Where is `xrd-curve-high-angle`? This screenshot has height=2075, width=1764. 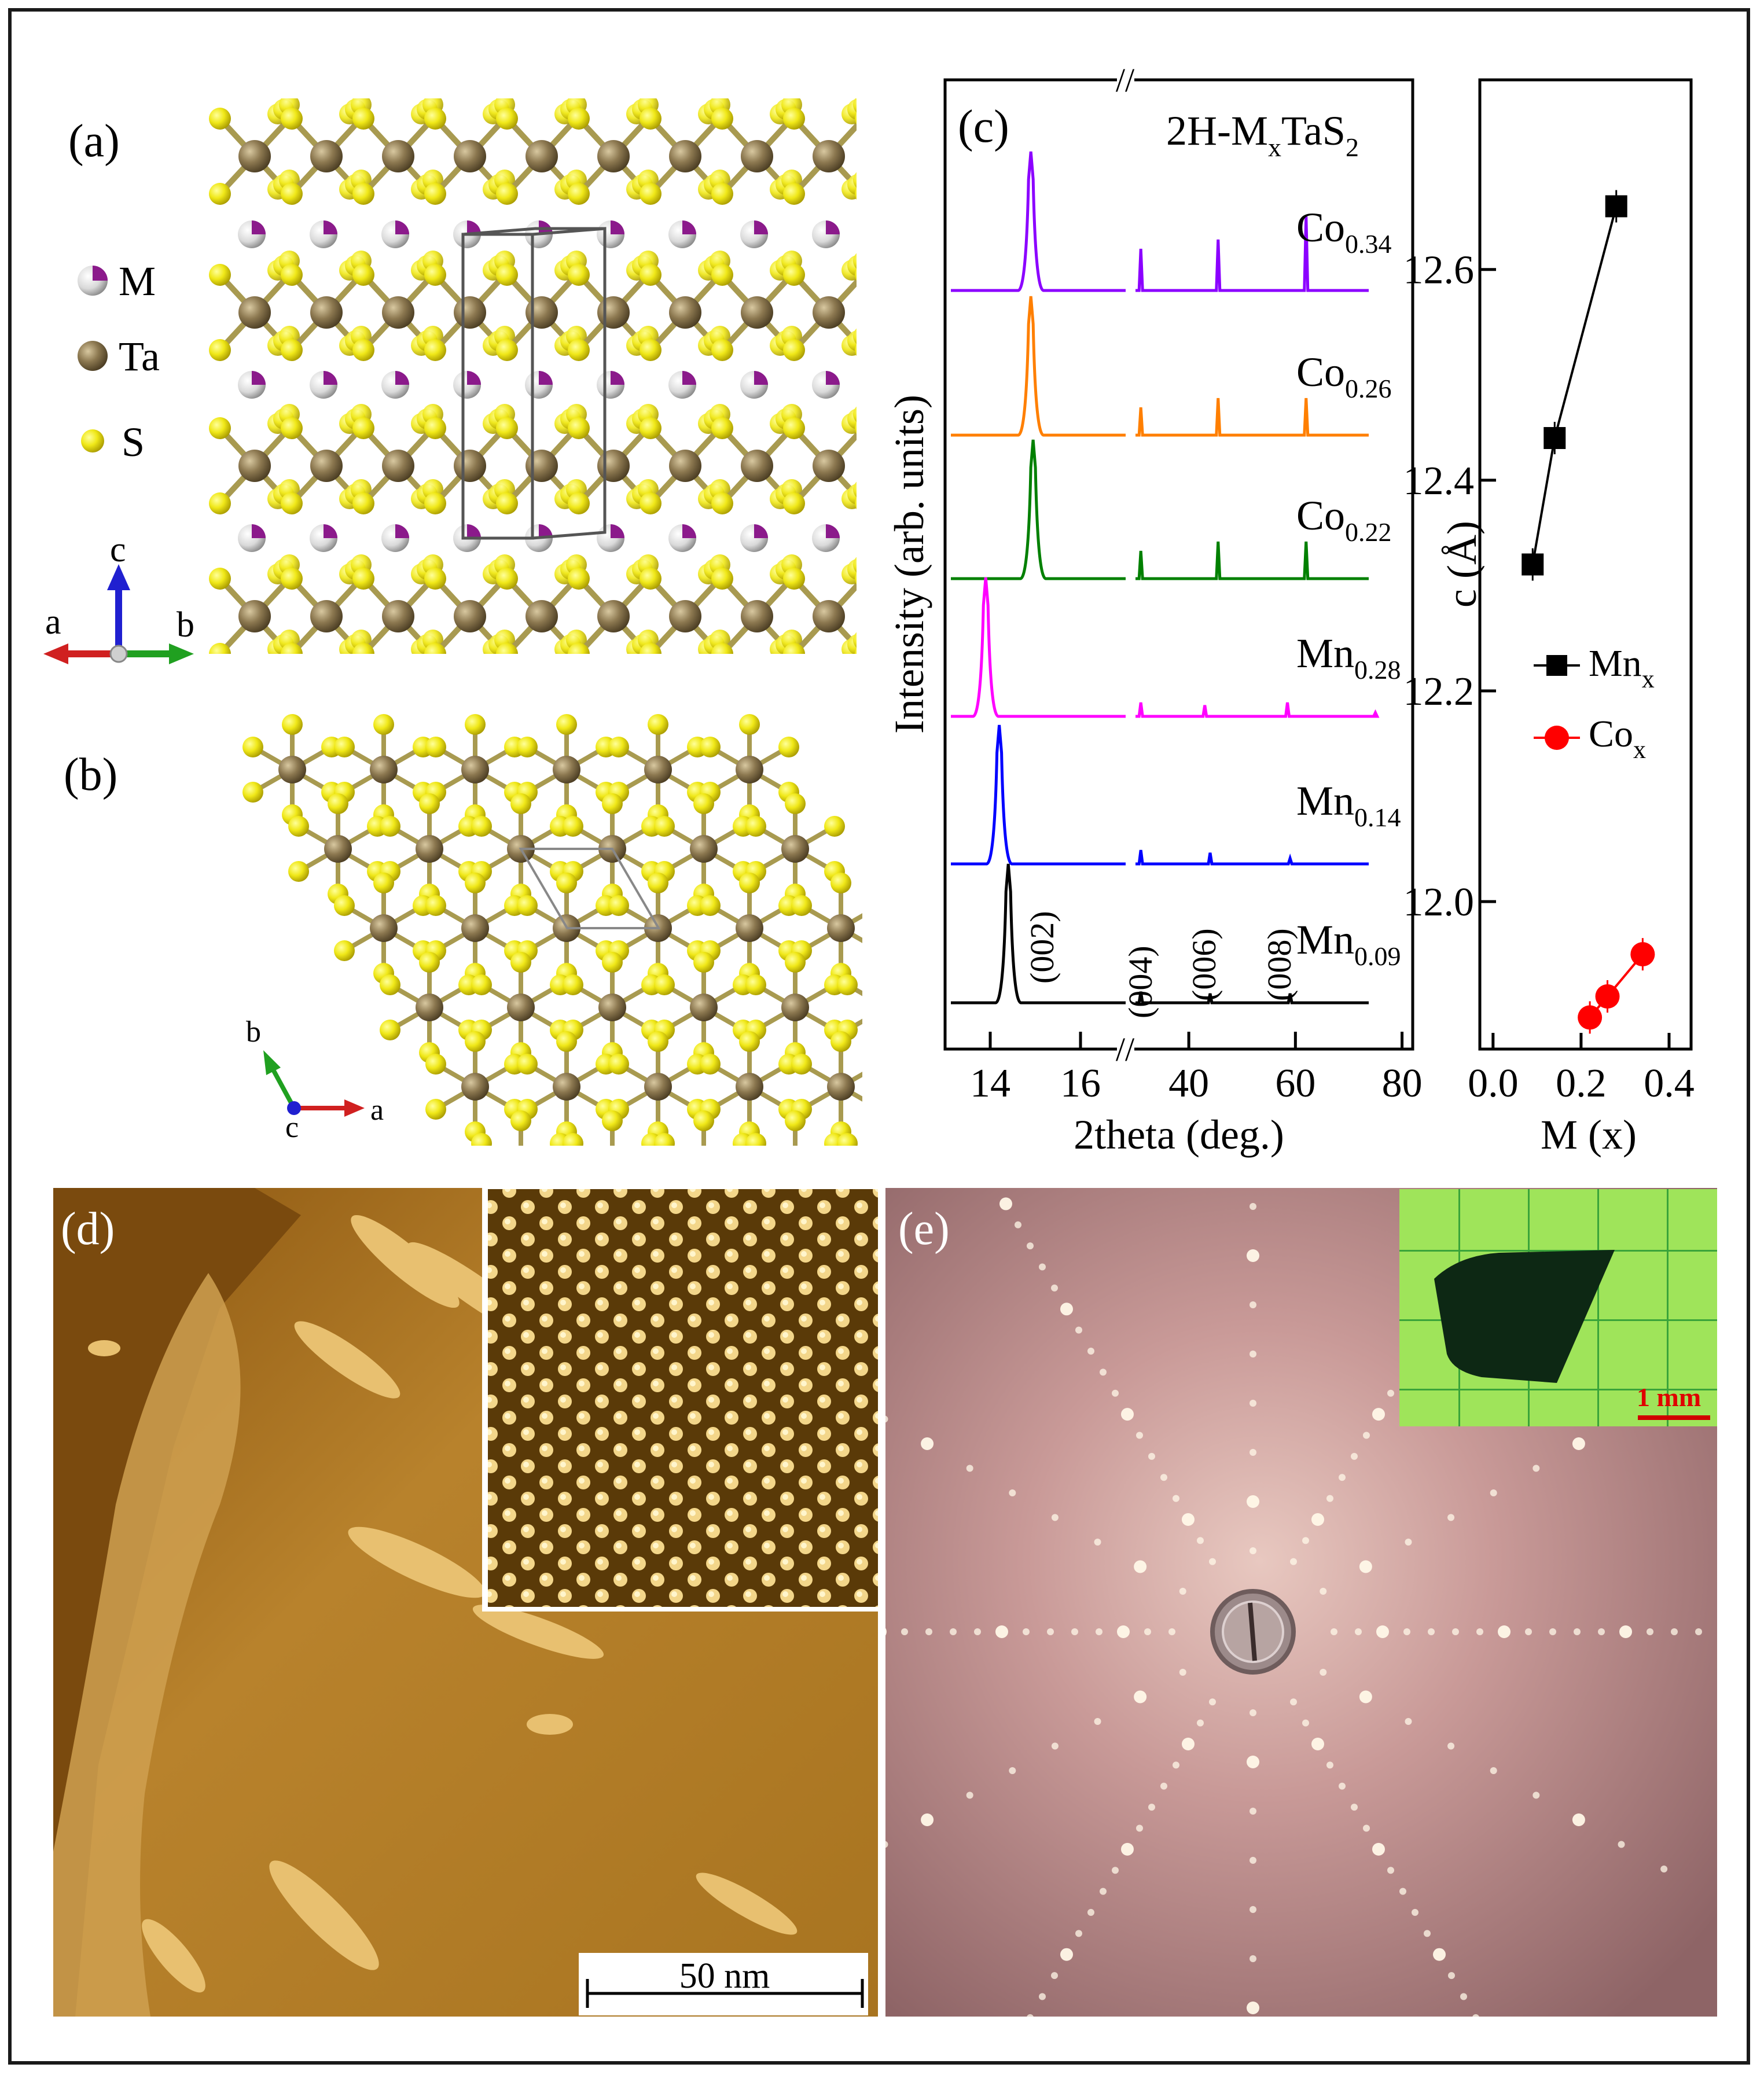
xrd-curve-high-angle is located at coordinates (1252, 857).